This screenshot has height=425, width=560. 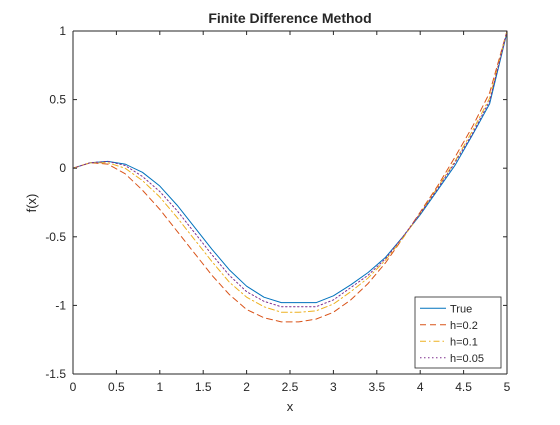 I want to click on x-tick-label: 0, so click(x=73, y=387).